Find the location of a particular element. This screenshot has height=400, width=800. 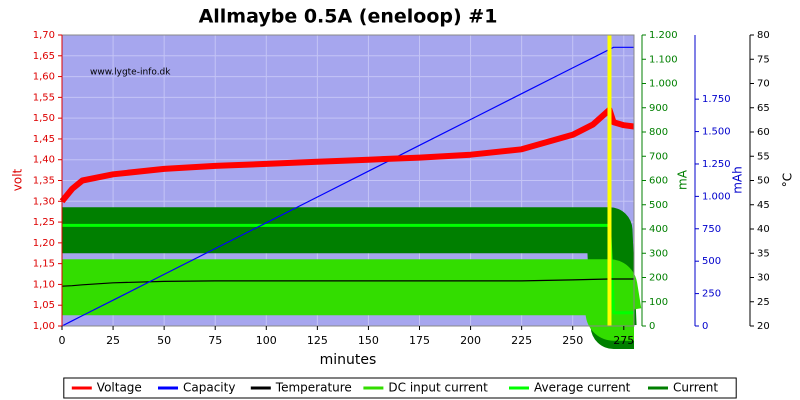

x-tick-label: 200 is located at coordinates (470, 340).